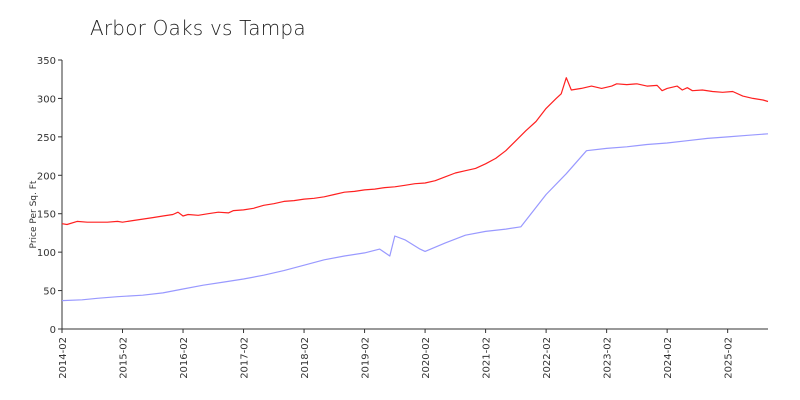 The height and width of the screenshot is (400, 800). Describe the element at coordinates (46, 176) in the screenshot. I see `y-tick-label: 200` at that location.